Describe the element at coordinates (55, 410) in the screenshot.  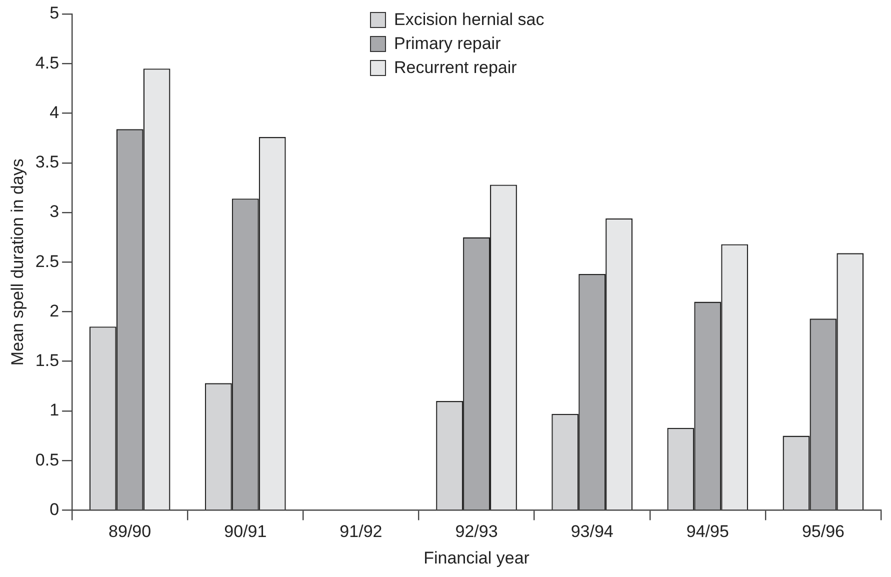
I see `y-tick-label: 1` at that location.